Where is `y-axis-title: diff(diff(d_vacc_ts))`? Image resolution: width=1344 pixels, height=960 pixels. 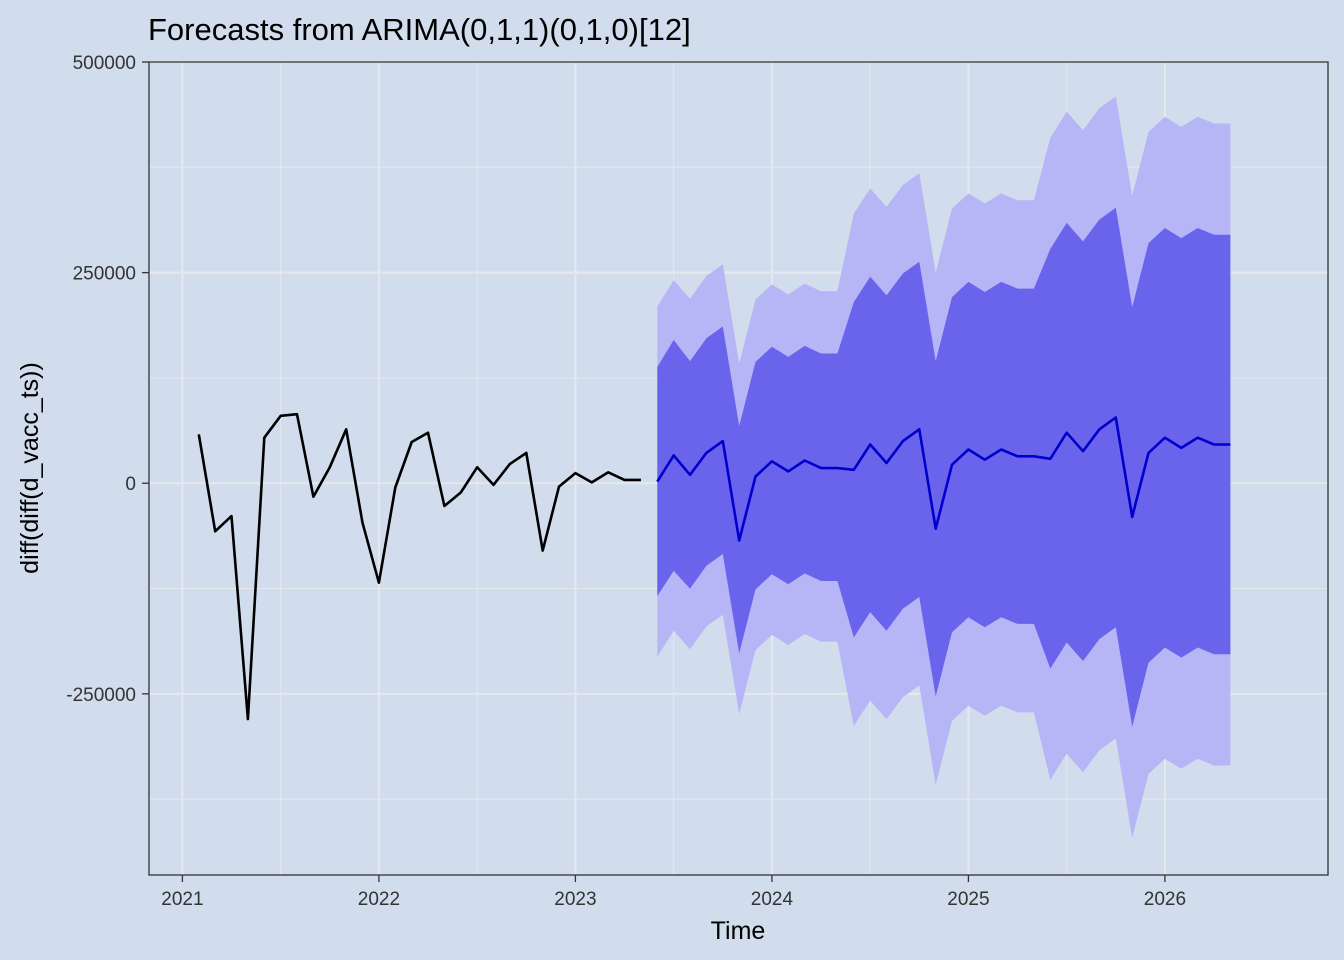
y-axis-title: diff(diff(d_vacc_ts)) is located at coordinates (30, 468).